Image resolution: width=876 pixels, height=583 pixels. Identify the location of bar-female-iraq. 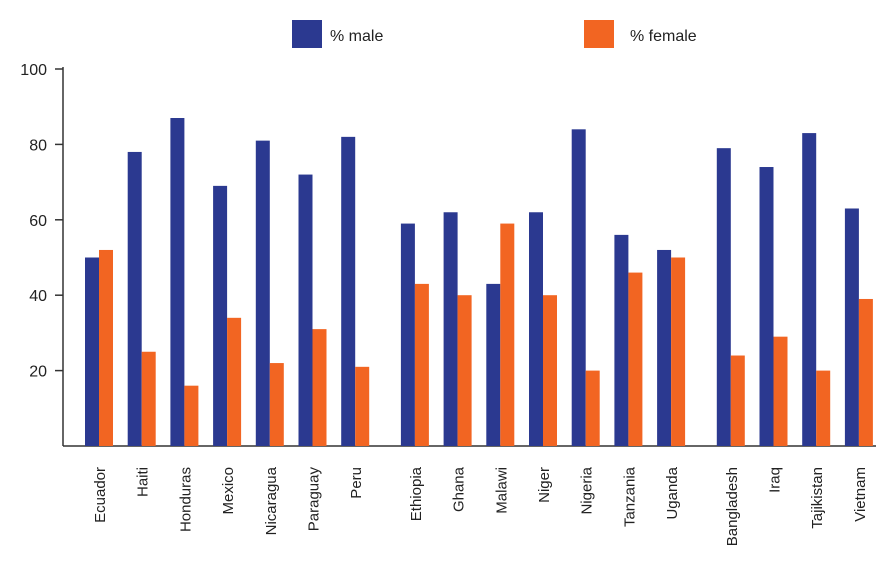
(781, 391).